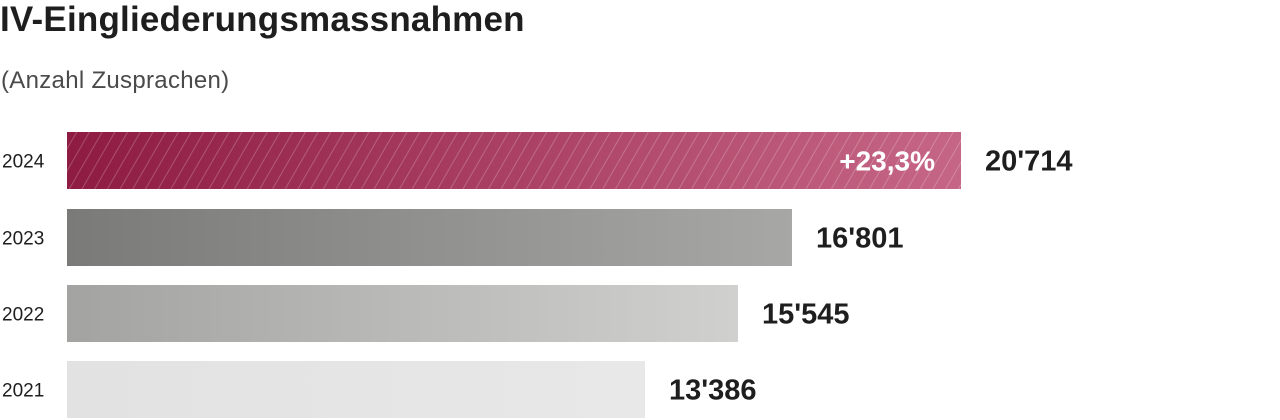 The width and height of the screenshot is (1280, 420). I want to click on value-label-2024: 20'714, so click(1029, 162).